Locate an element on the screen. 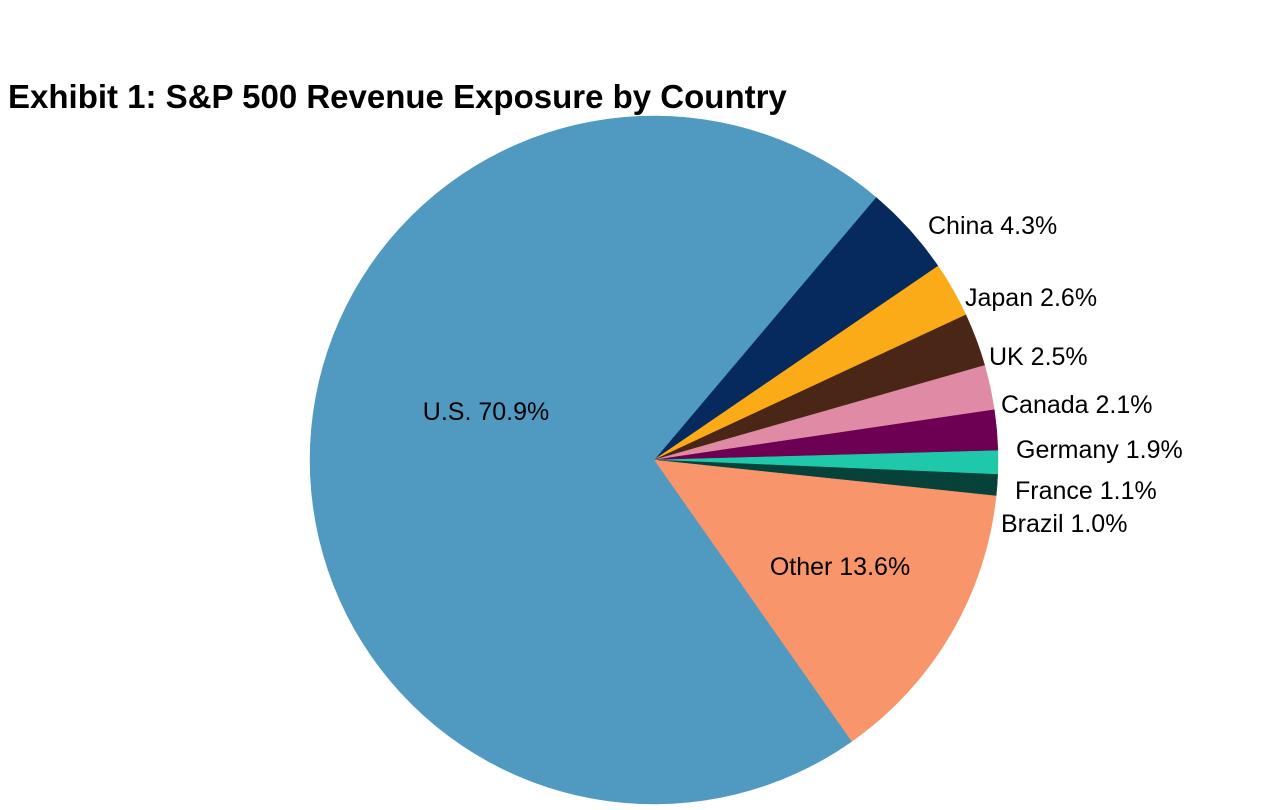 This screenshot has width=1280, height=810. slice-label-uk: UK 2.5% is located at coordinates (1038, 357).